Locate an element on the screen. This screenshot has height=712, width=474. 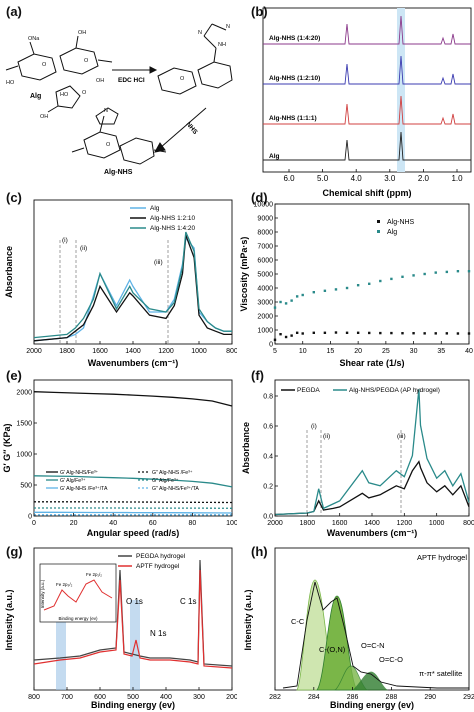
reagent-label: EDC HCl is located at coordinates (131, 80).